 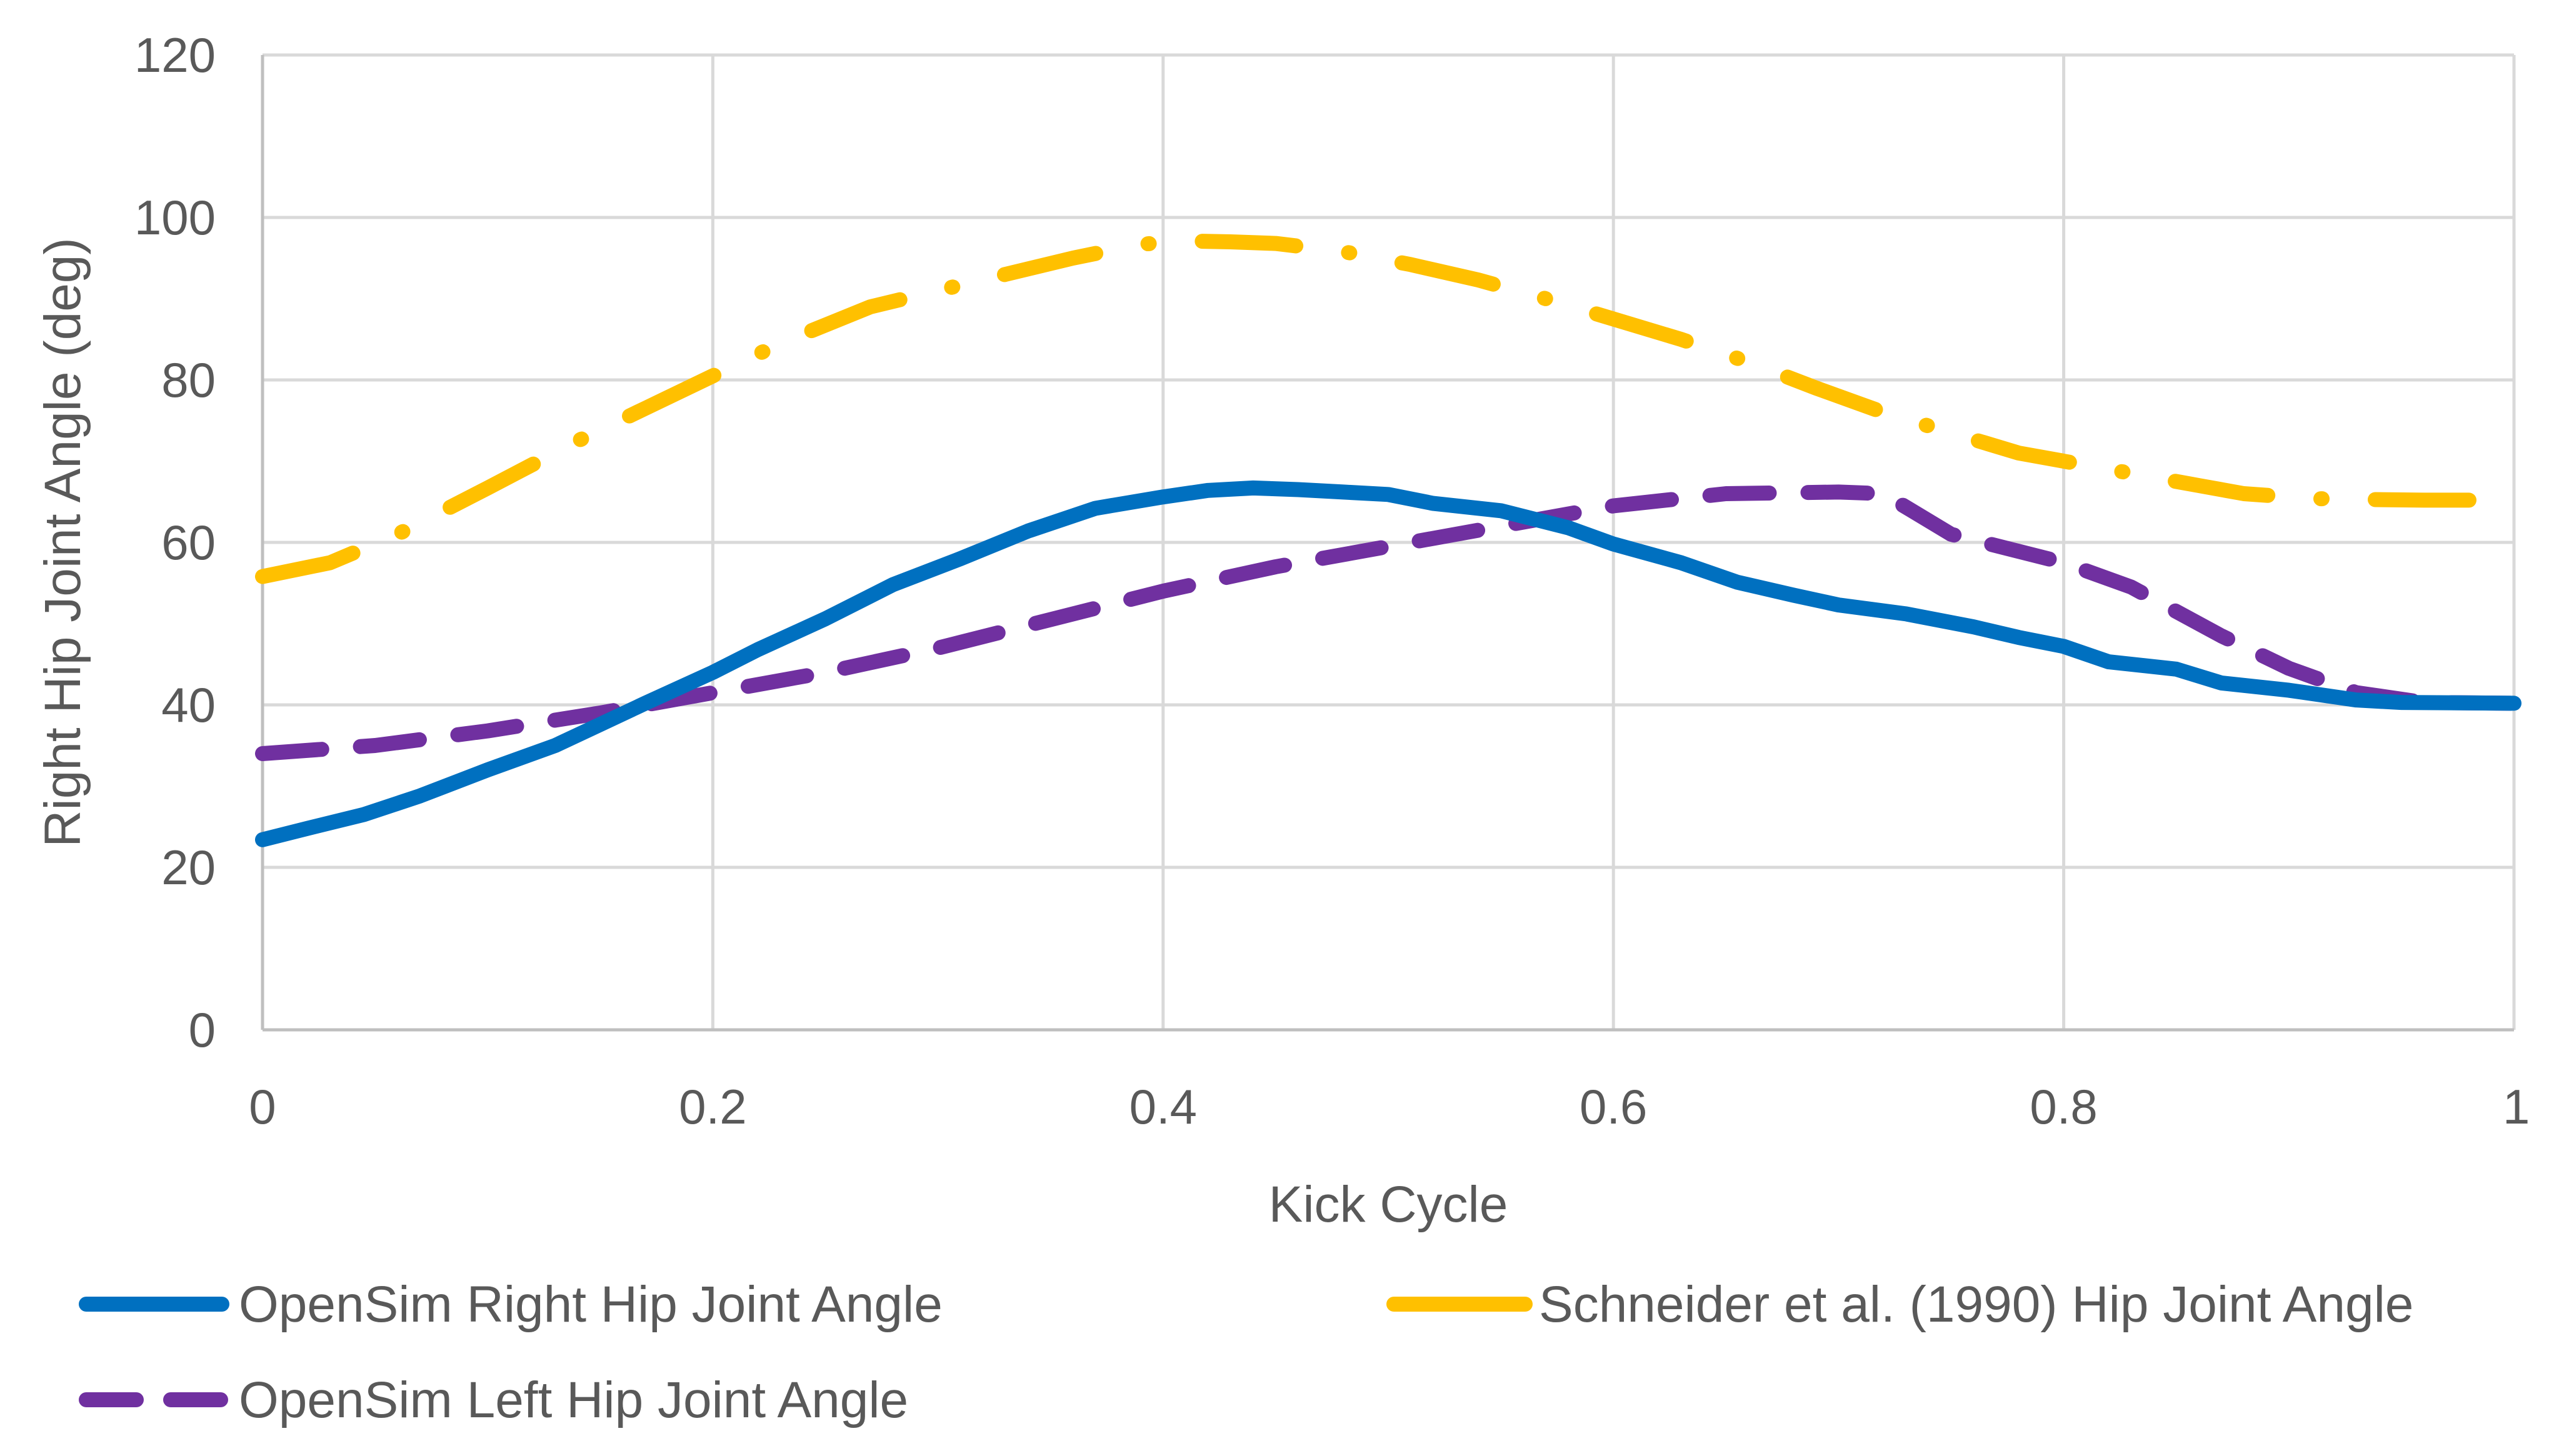 I want to click on y-tick-label: 100, so click(x=175, y=218).